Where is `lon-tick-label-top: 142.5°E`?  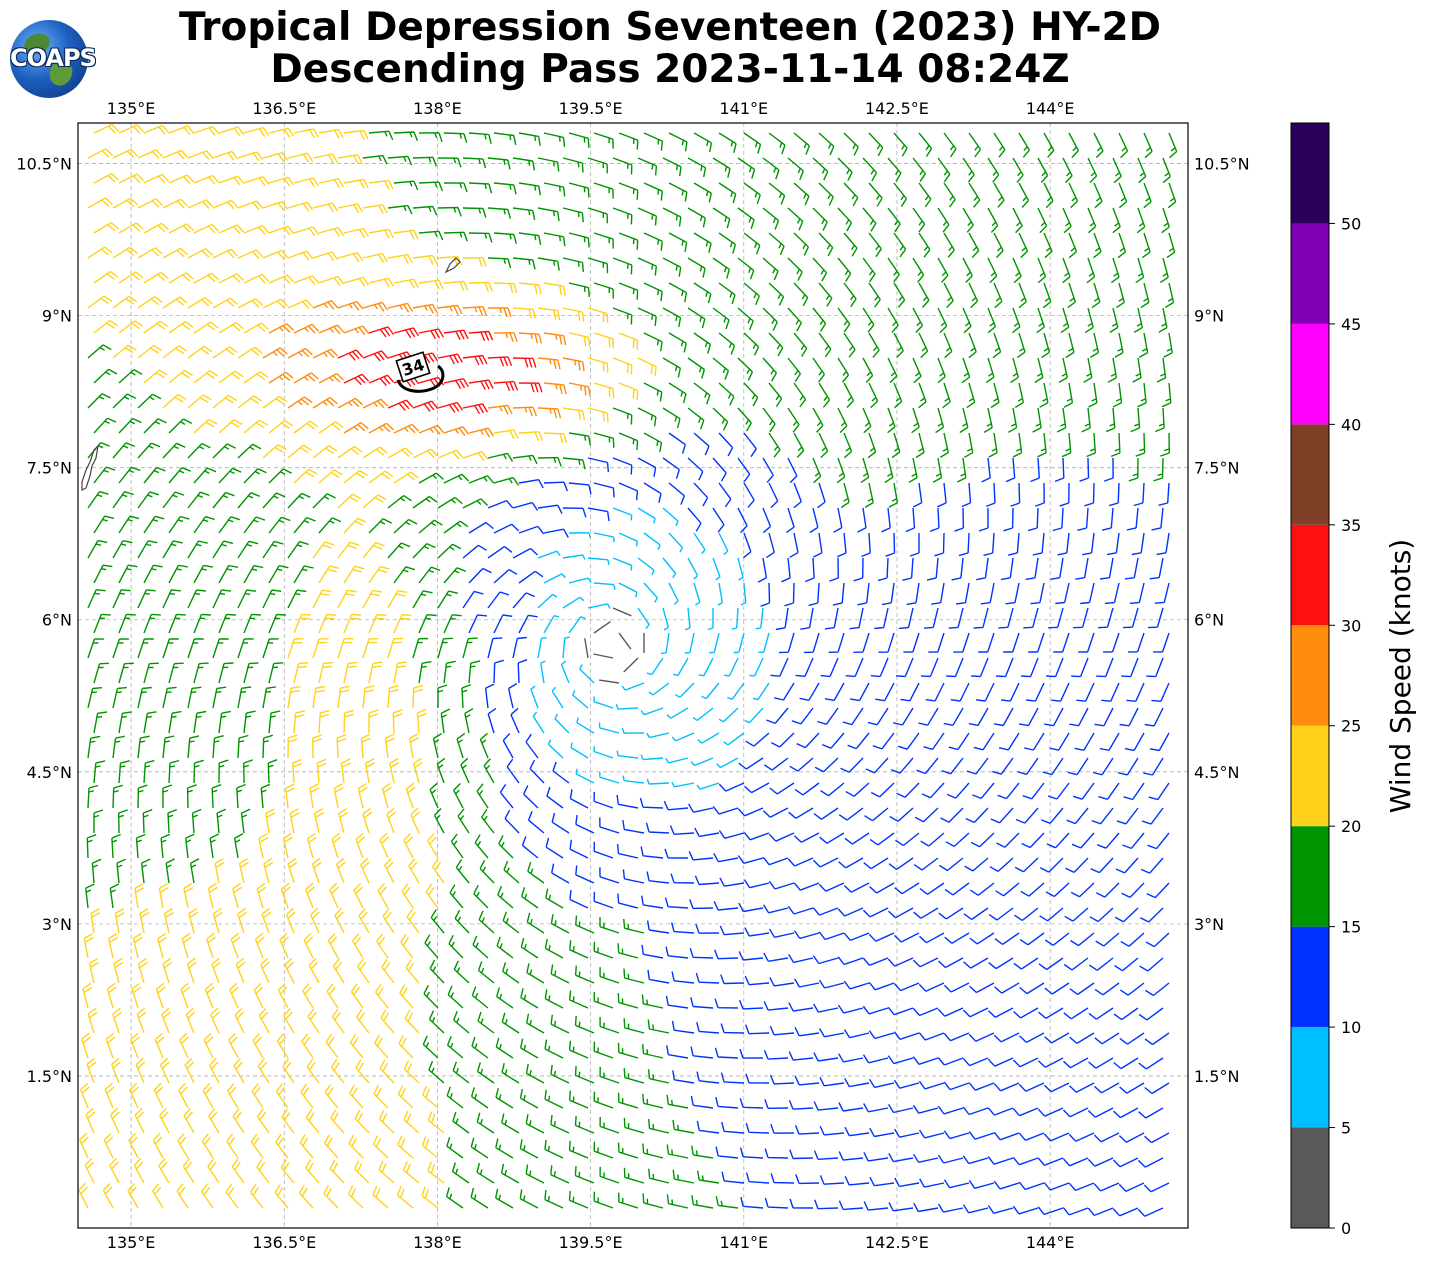 lon-tick-label-top: 142.5°E is located at coordinates (897, 108).